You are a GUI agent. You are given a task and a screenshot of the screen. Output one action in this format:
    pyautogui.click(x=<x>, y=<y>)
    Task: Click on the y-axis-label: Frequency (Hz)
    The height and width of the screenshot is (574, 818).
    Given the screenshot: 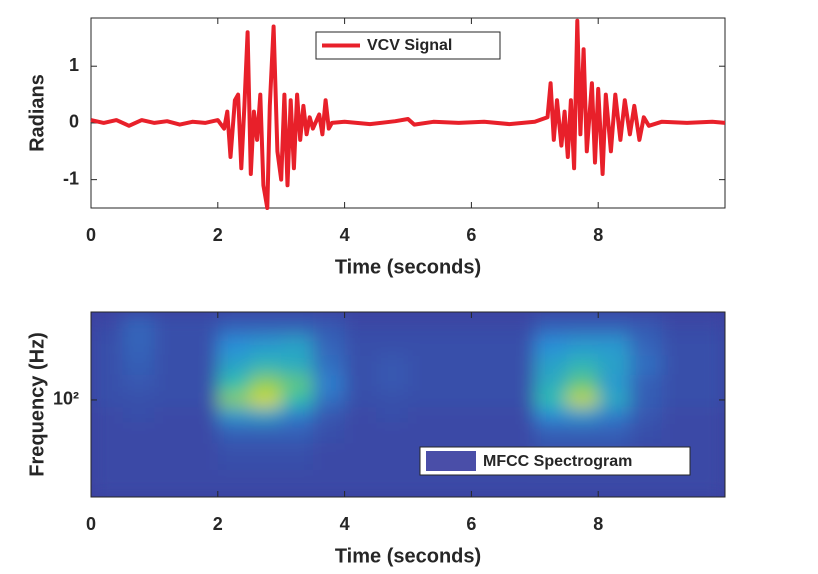 What is the action you would take?
    pyautogui.click(x=37, y=404)
    